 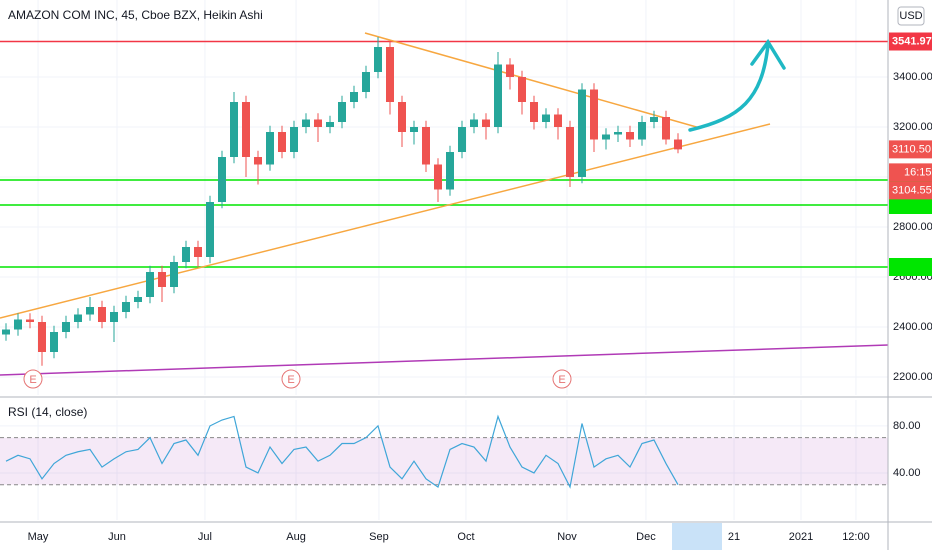 I want to click on y-tick-label: 2200.00, so click(x=912, y=377).